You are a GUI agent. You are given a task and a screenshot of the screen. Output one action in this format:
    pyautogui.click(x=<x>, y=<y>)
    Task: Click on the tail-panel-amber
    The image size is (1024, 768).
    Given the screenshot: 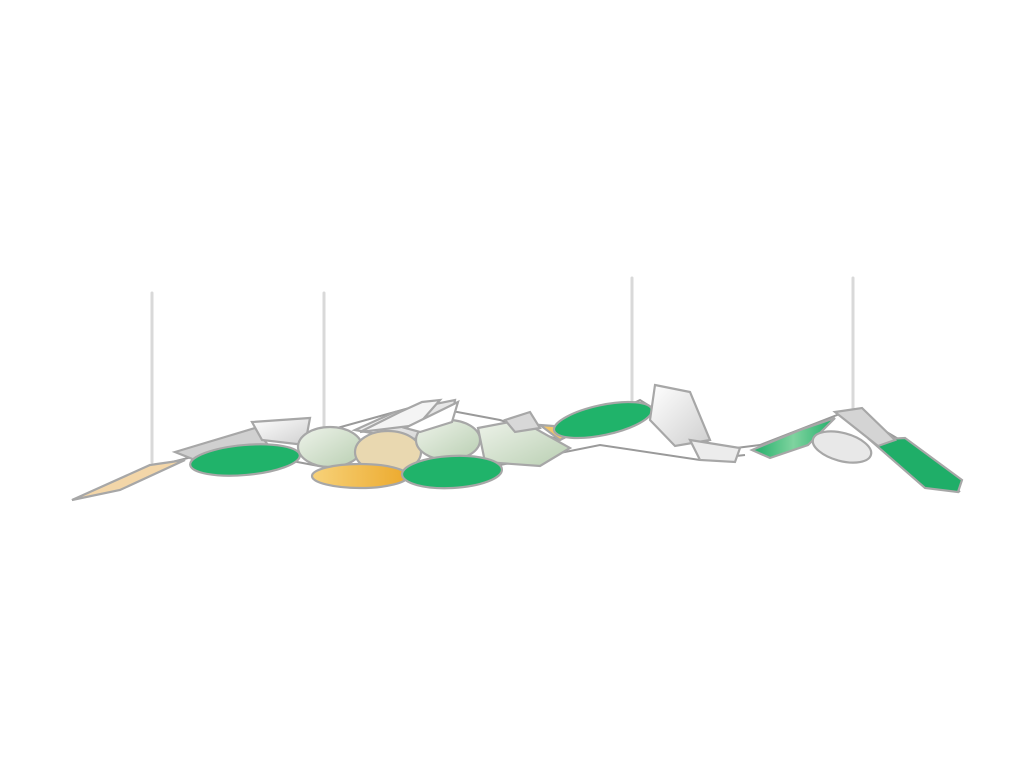 What is the action you would take?
    pyautogui.click(x=128, y=480)
    